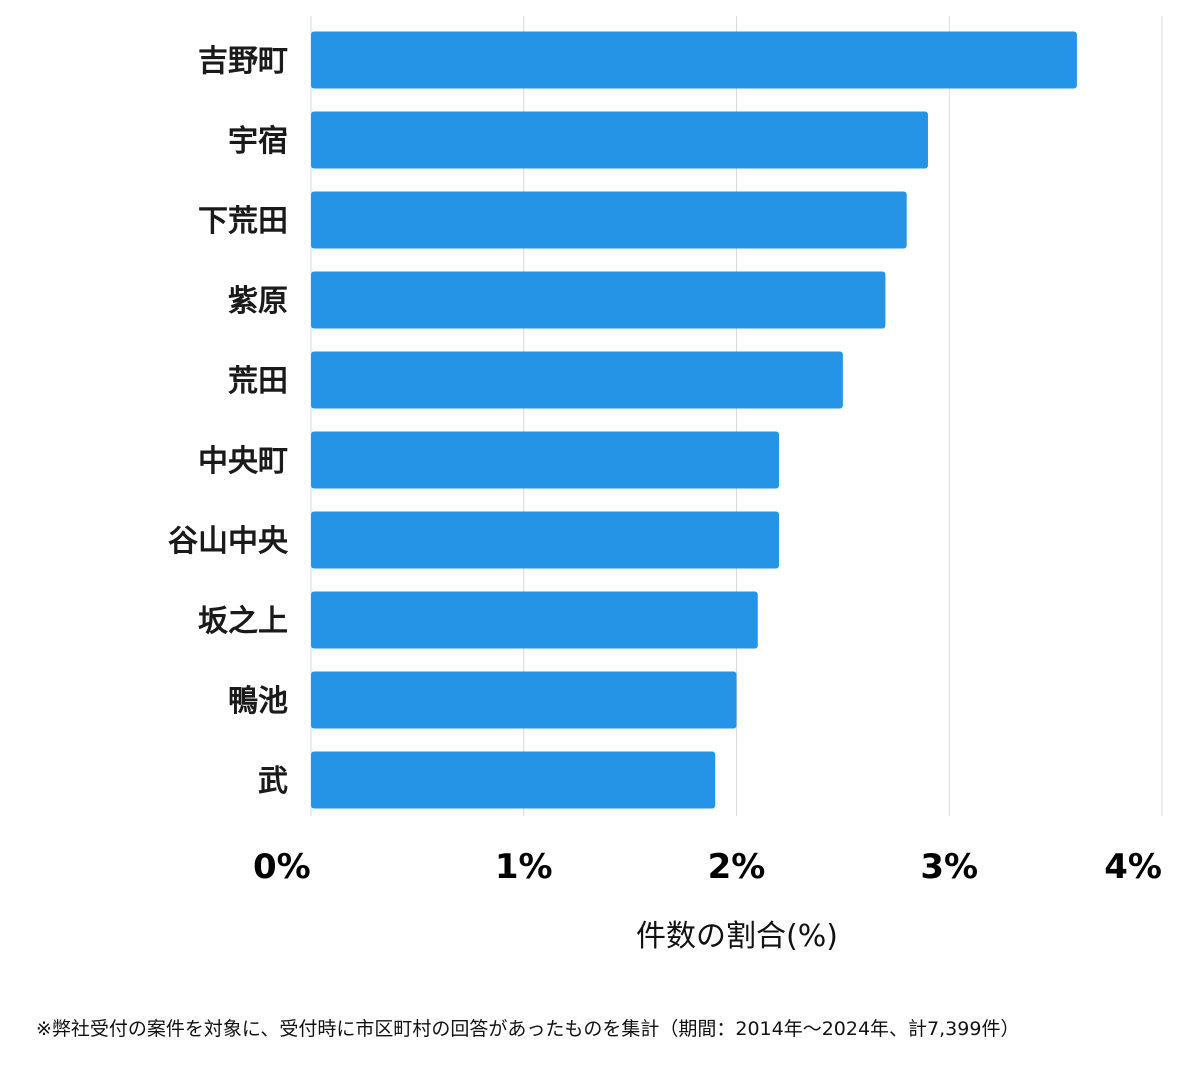  Describe the element at coordinates (243, 61) in the screenshot. I see `category-label: 吉野町` at that location.